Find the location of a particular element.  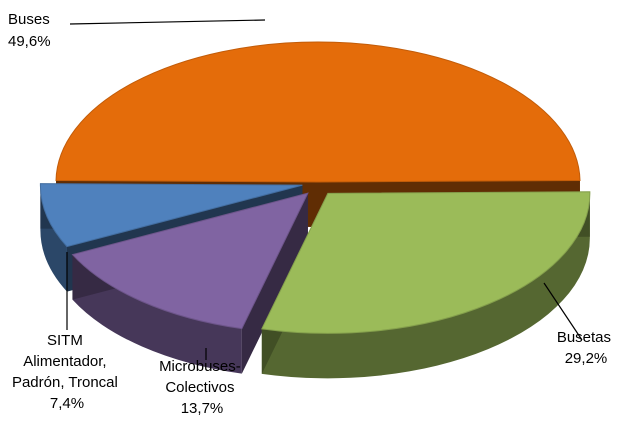

label-buses: Buses 49,6% is located at coordinates (31, 30).